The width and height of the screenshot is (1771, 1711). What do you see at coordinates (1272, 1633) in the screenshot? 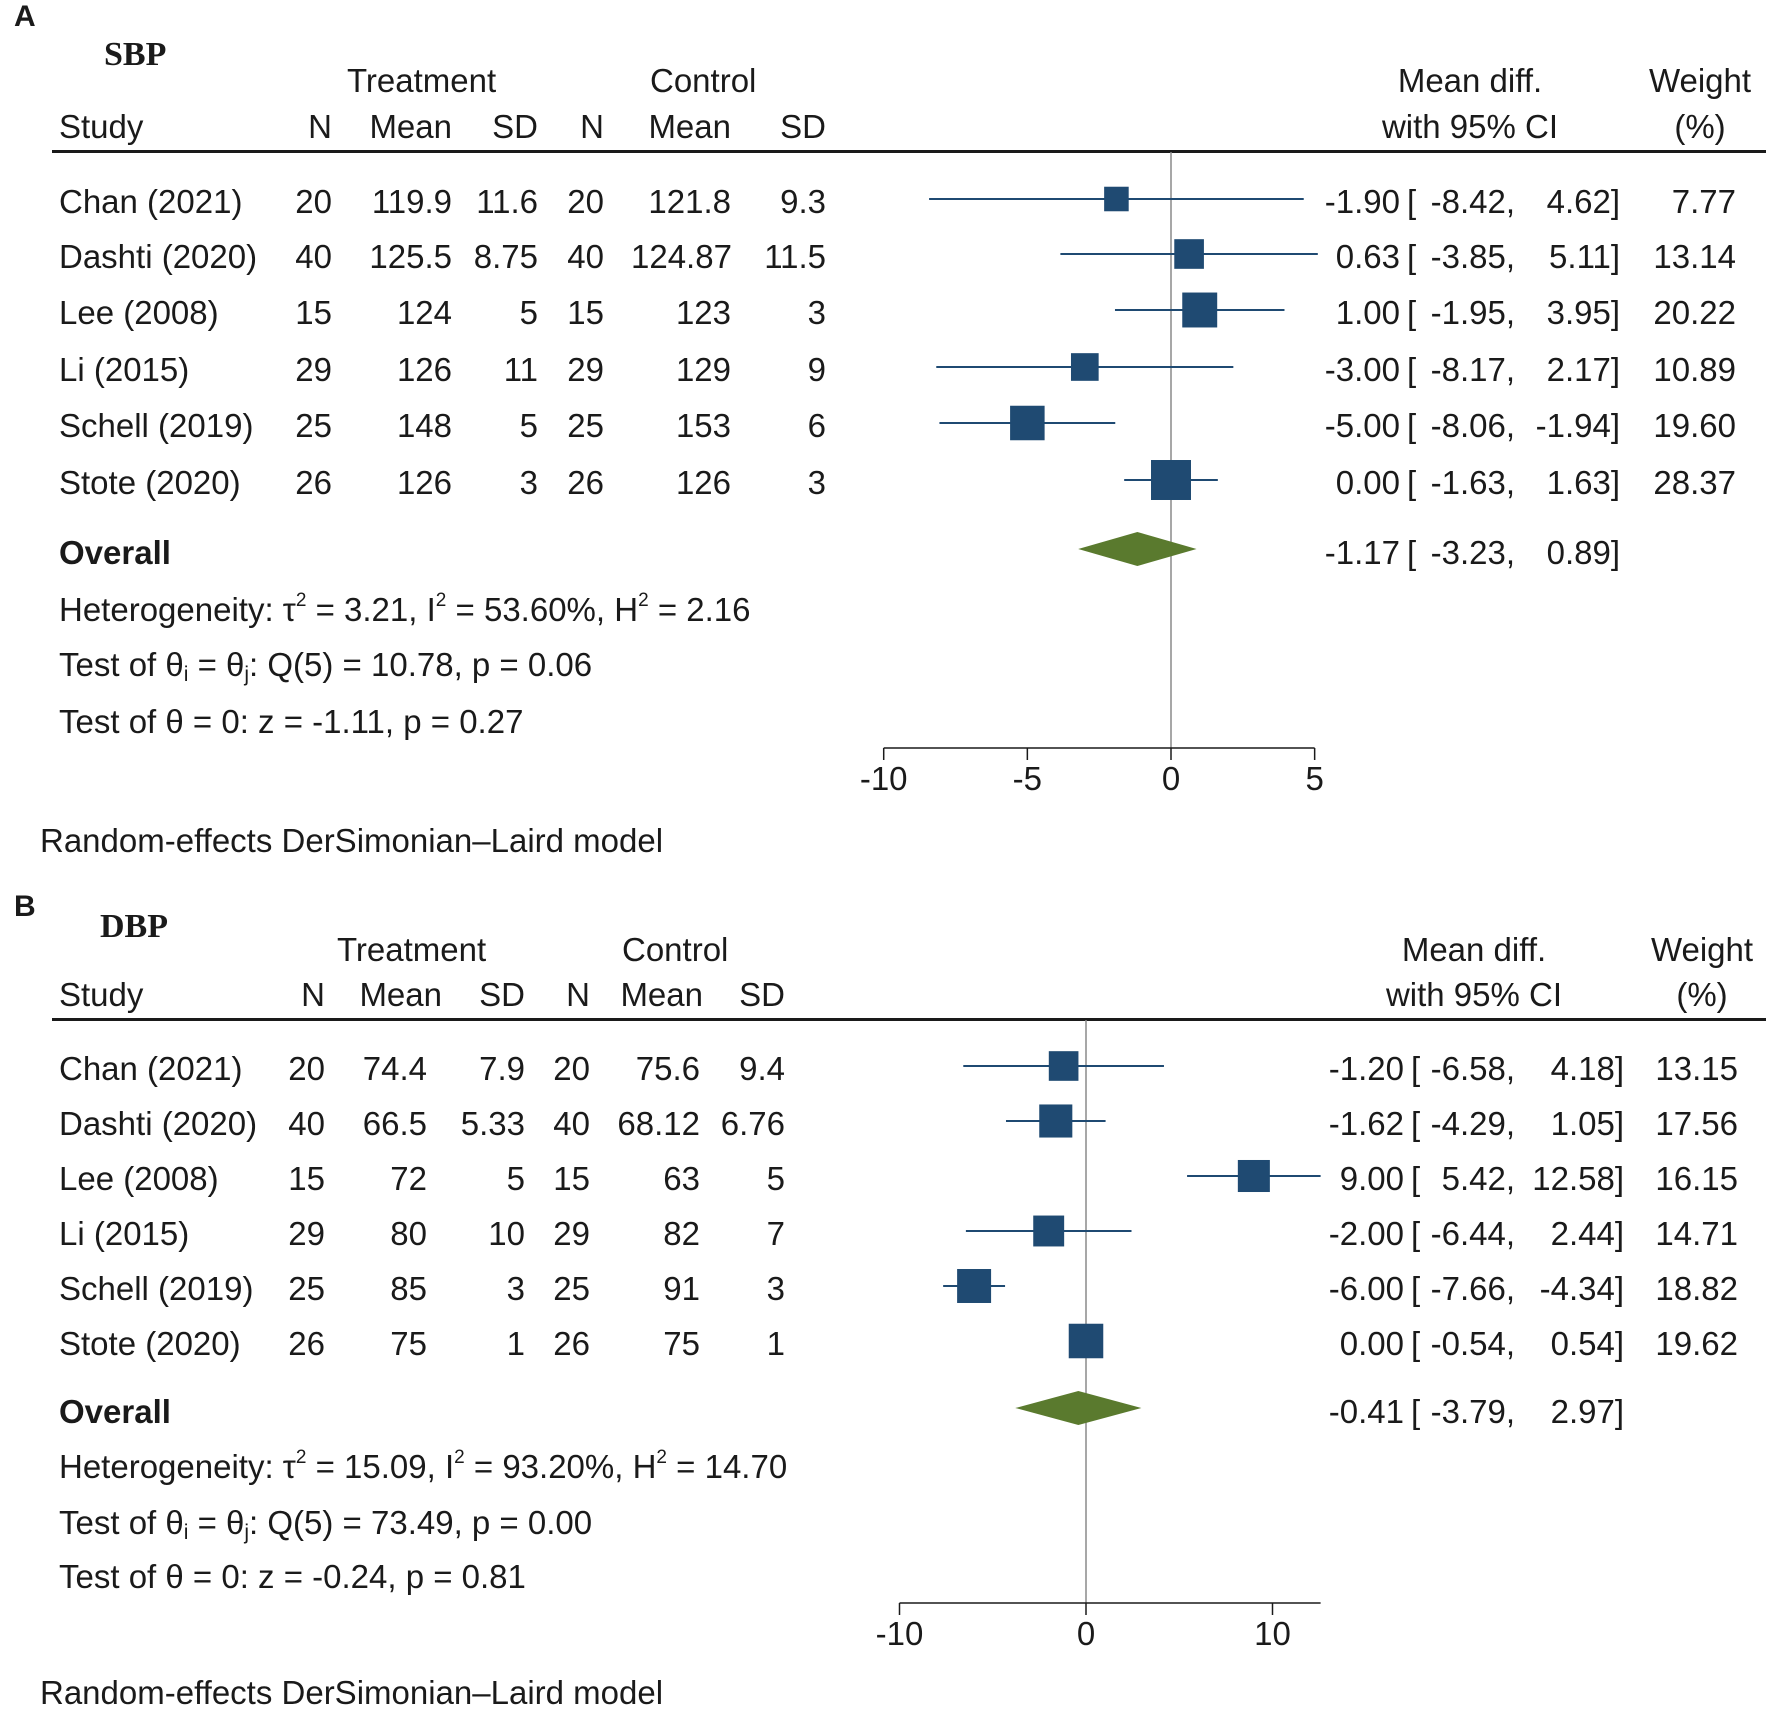
I see `x-tick-label: 10` at bounding box center [1272, 1633].